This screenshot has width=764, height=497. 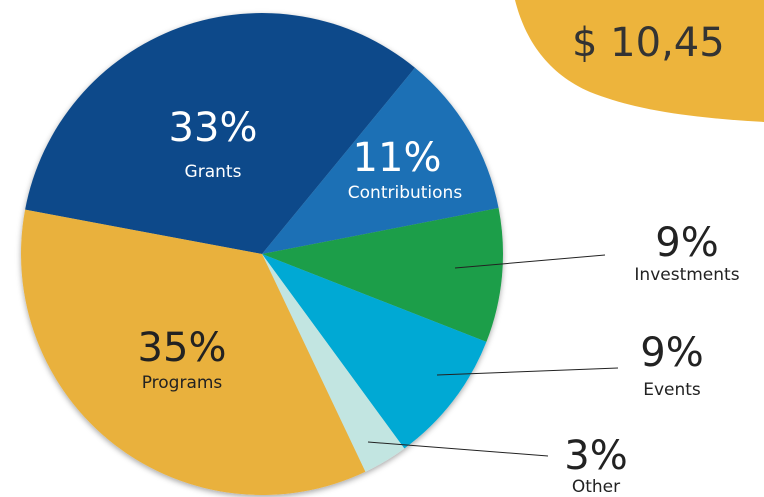 What do you see at coordinates (397, 158) in the screenshot?
I see `slice-percent: 11%` at bounding box center [397, 158].